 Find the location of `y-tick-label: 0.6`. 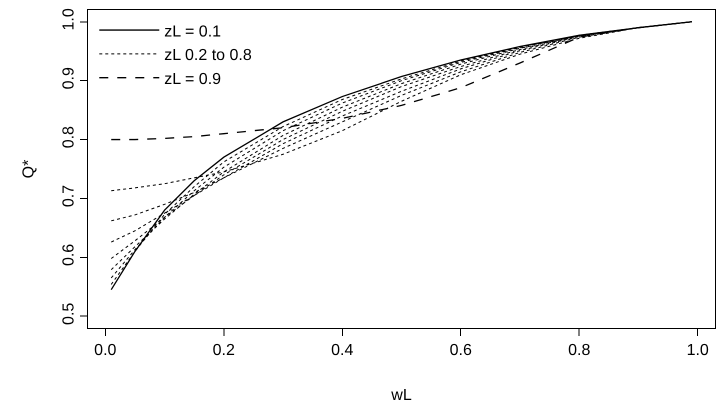

y-tick-label: 0.6 is located at coordinates (69, 255).